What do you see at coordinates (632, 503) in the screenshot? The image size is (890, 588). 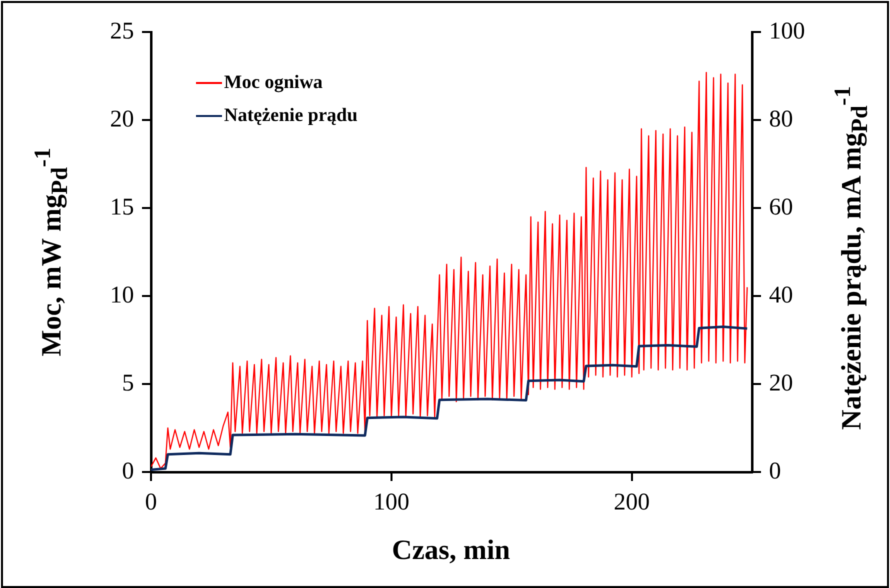 I see `x-tick-label: 200` at bounding box center [632, 503].